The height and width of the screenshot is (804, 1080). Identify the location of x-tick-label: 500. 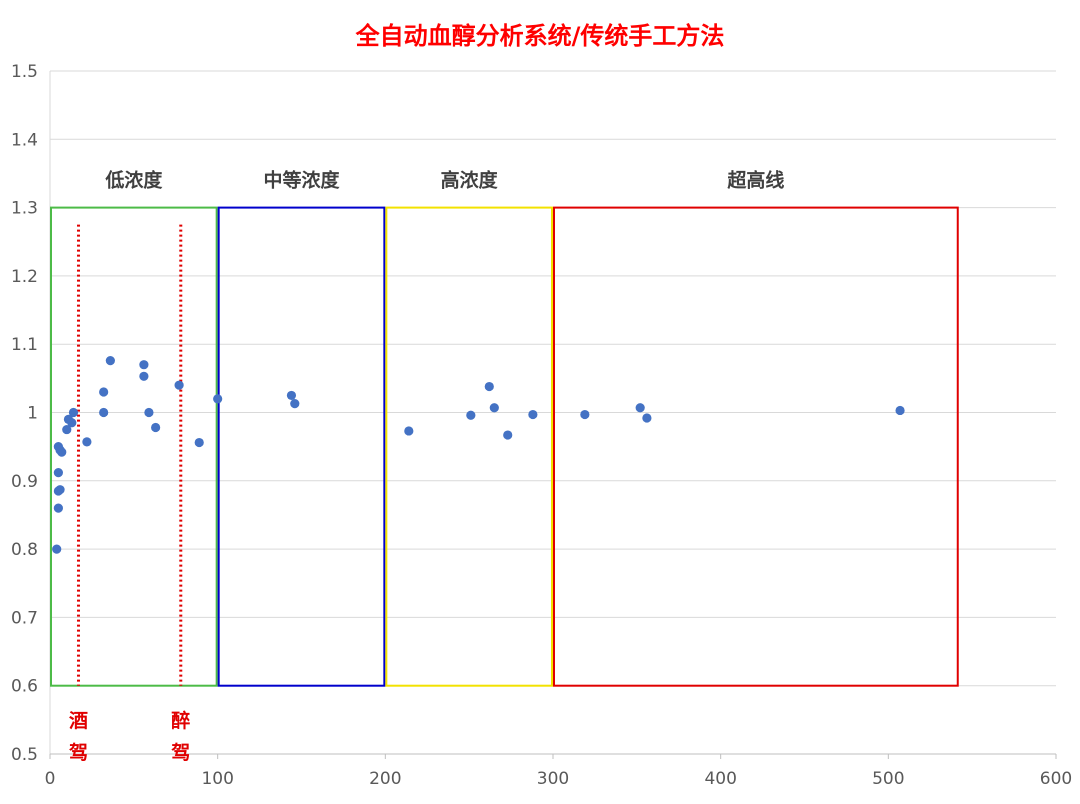
(888, 779).